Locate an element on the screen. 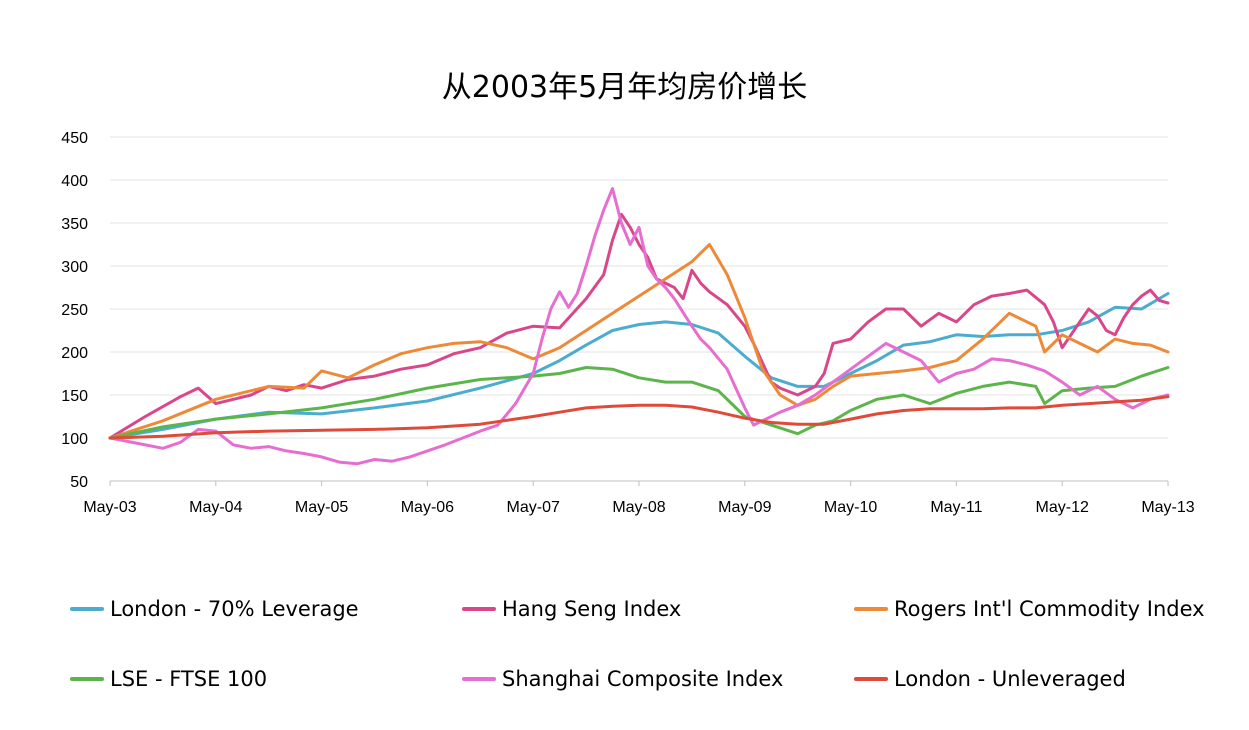 The height and width of the screenshot is (730, 1249). legend-item: Shanghai Composite Index is located at coordinates (622, 679).